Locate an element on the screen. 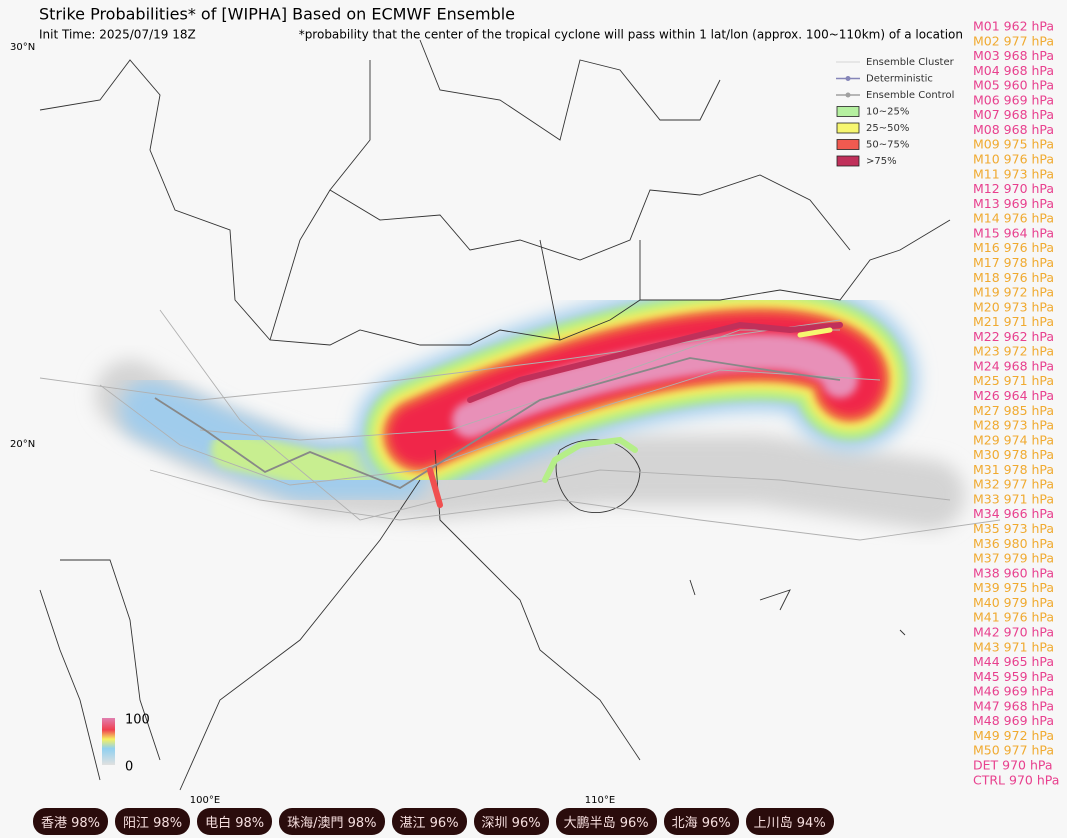 The height and width of the screenshot is (838, 1067). member-pressure: M29 974 hPa is located at coordinates (1013, 439).